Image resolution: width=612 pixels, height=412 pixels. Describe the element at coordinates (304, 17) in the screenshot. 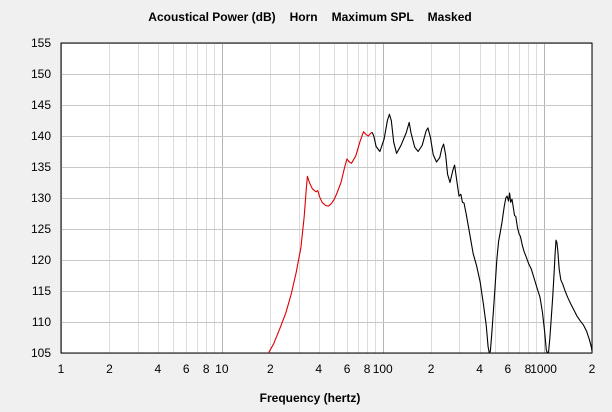

I see `title-part: Horn` at that location.